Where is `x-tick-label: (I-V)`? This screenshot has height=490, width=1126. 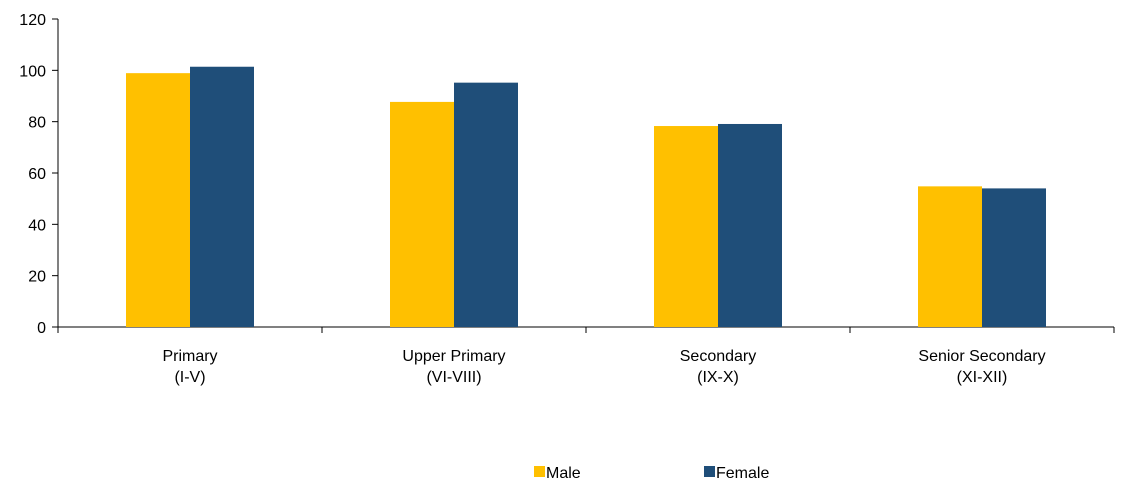 x-tick-label: (I-V) is located at coordinates (189, 377).